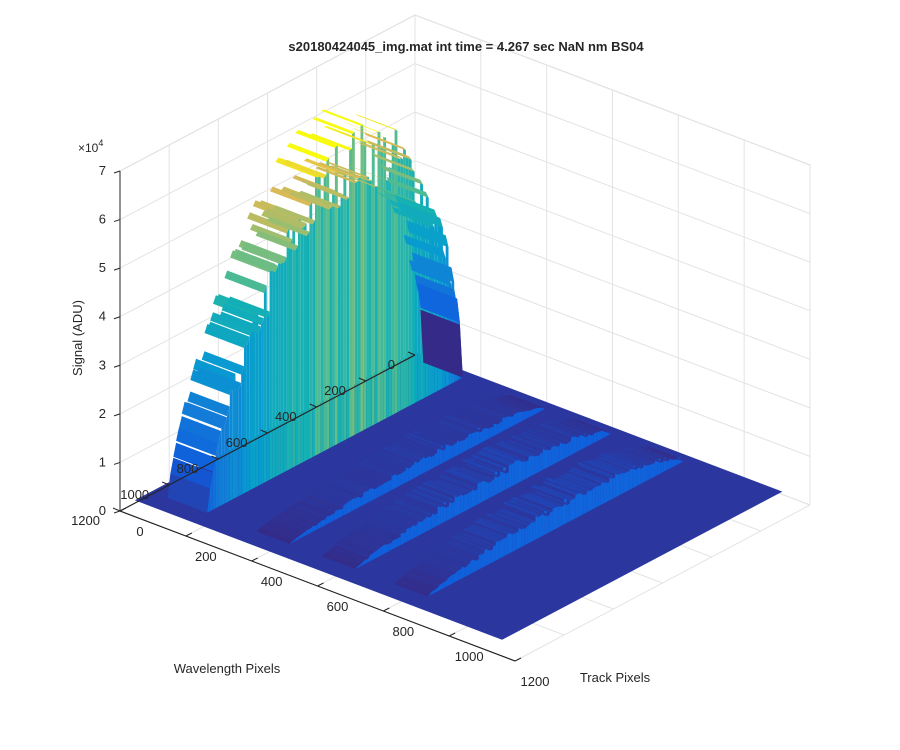 The height and width of the screenshot is (750, 900). Describe the element at coordinates (403, 631) in the screenshot. I see `x-tick-label: 800` at that location.